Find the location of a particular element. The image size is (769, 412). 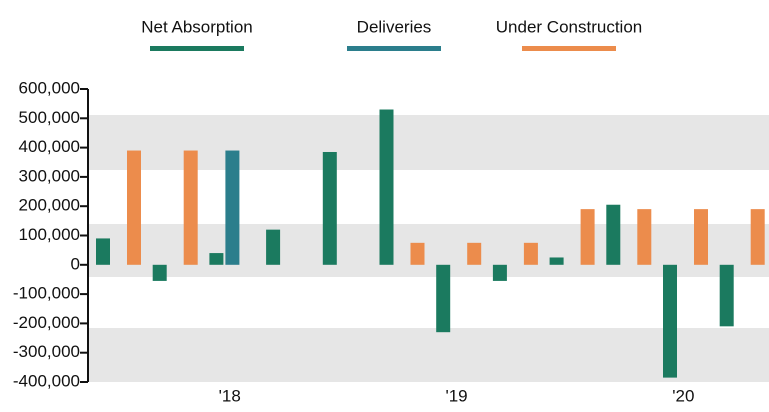

x-tick-label: '20 is located at coordinates (683, 395).